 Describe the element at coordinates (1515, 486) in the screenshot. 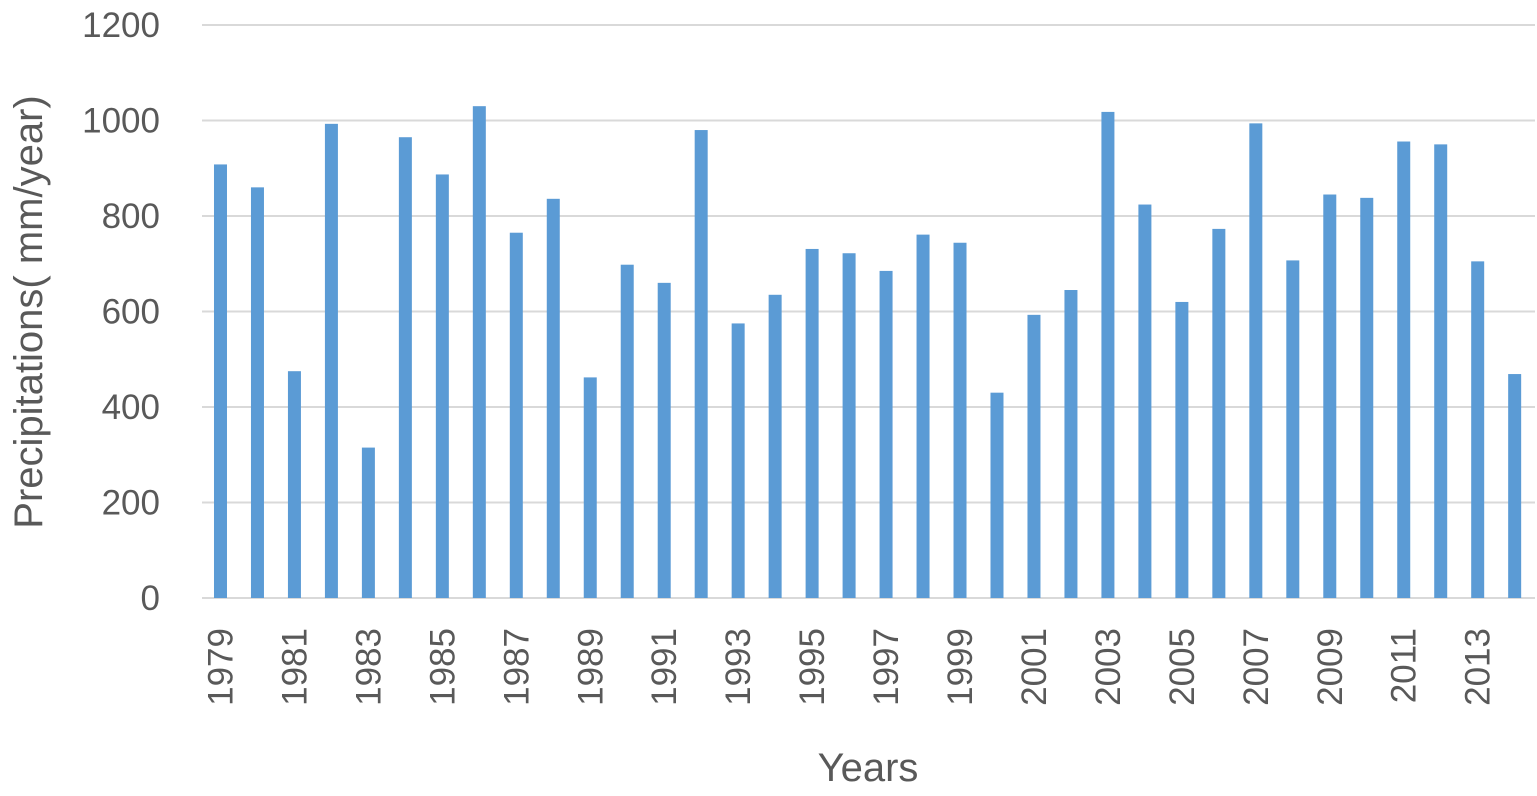

I see `bar-2014` at that location.